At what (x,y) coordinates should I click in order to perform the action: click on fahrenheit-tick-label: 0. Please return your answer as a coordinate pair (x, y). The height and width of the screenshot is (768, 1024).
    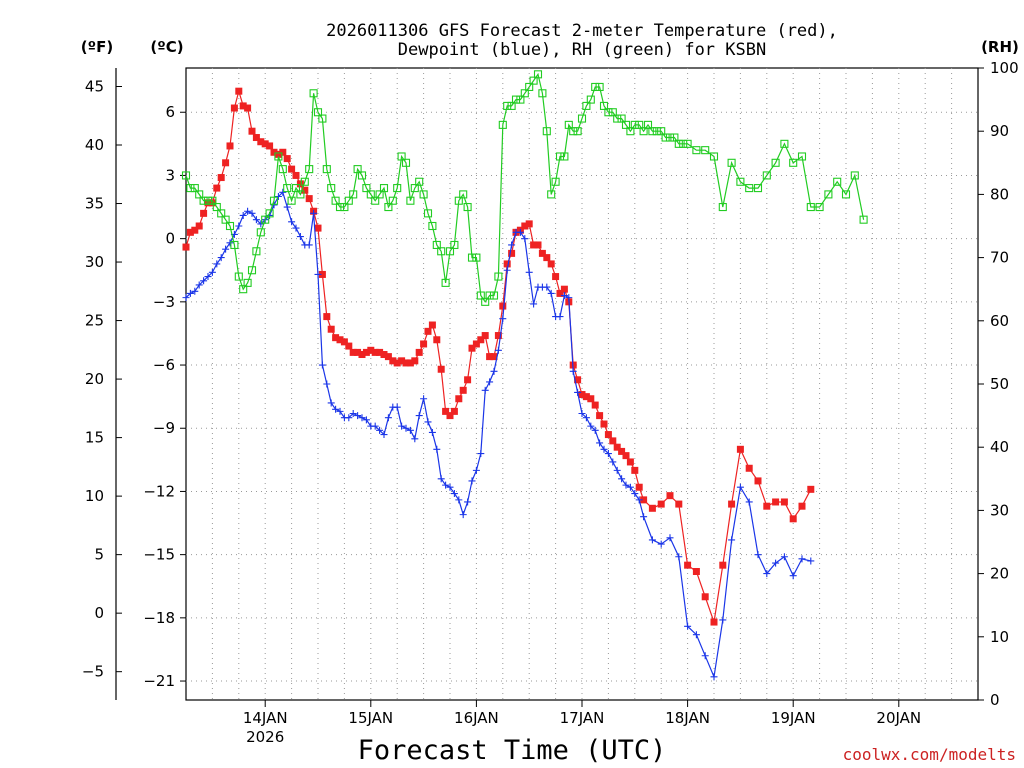
    Looking at the image, I should click on (99, 613).